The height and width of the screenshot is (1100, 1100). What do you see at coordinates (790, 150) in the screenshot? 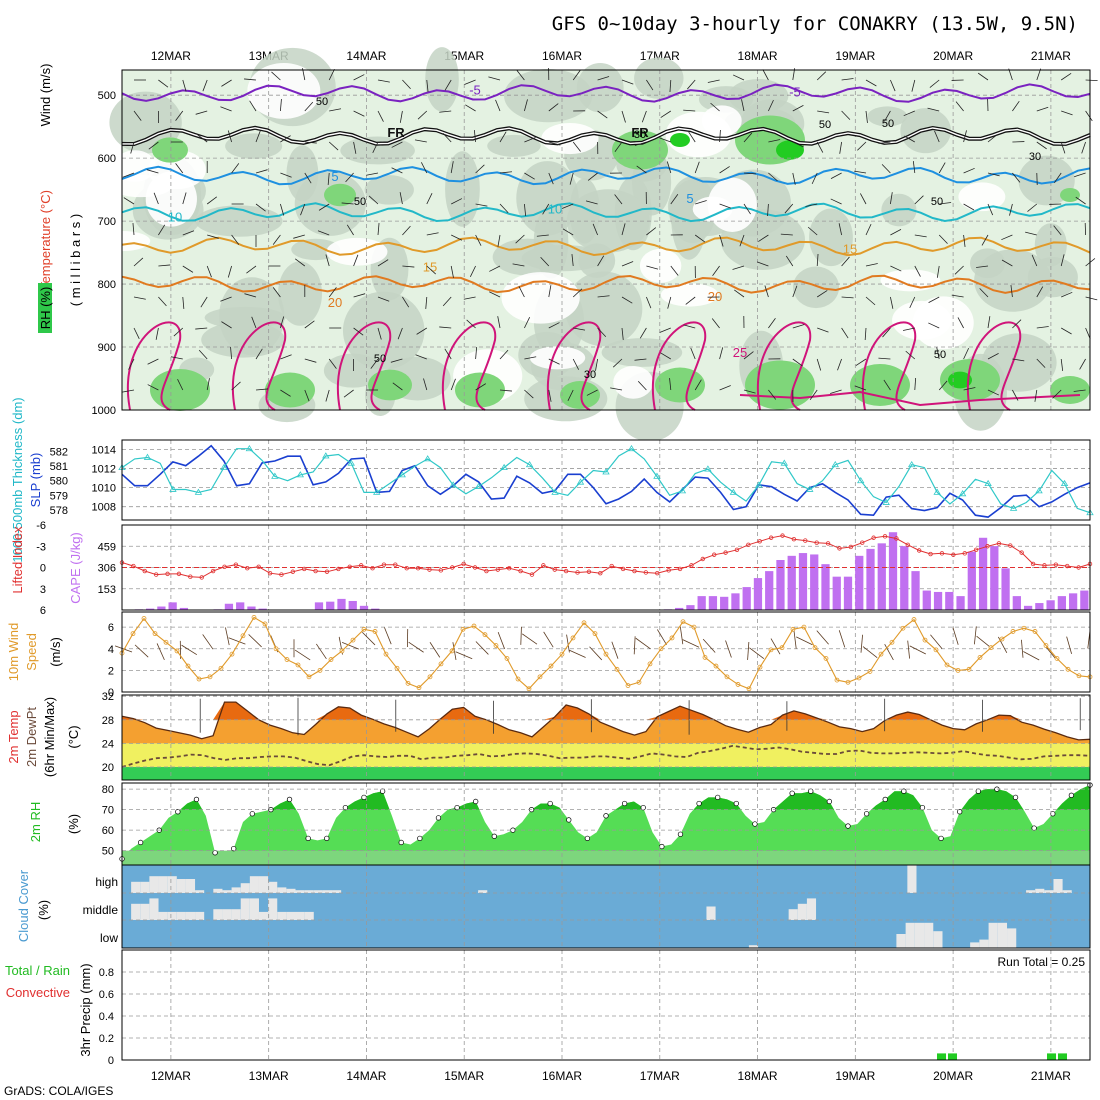
I see `rh-saturated-region` at bounding box center [790, 150].